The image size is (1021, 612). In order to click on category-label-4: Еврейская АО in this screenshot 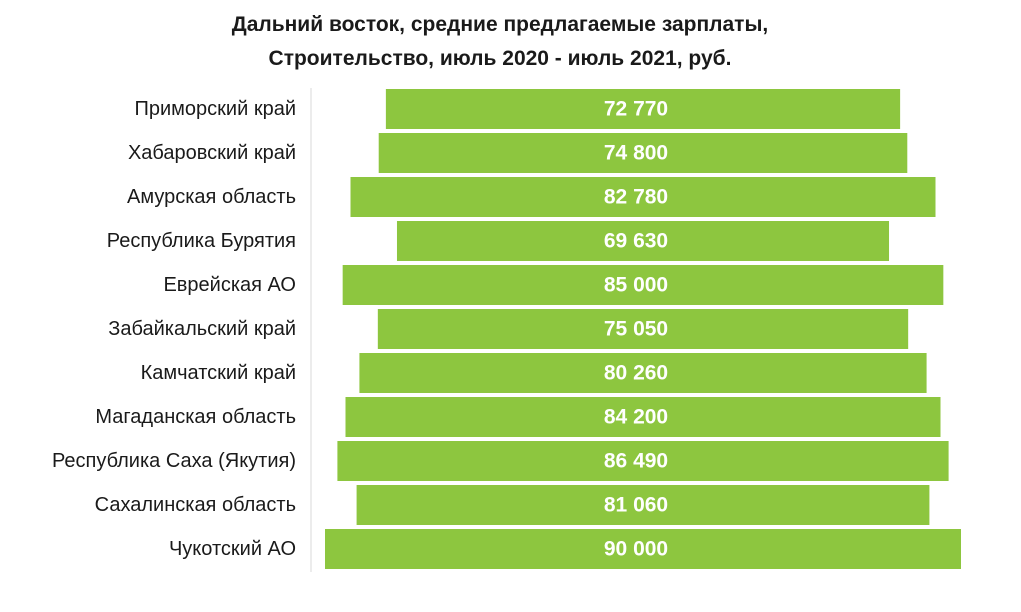, I will do `click(229, 285)`.